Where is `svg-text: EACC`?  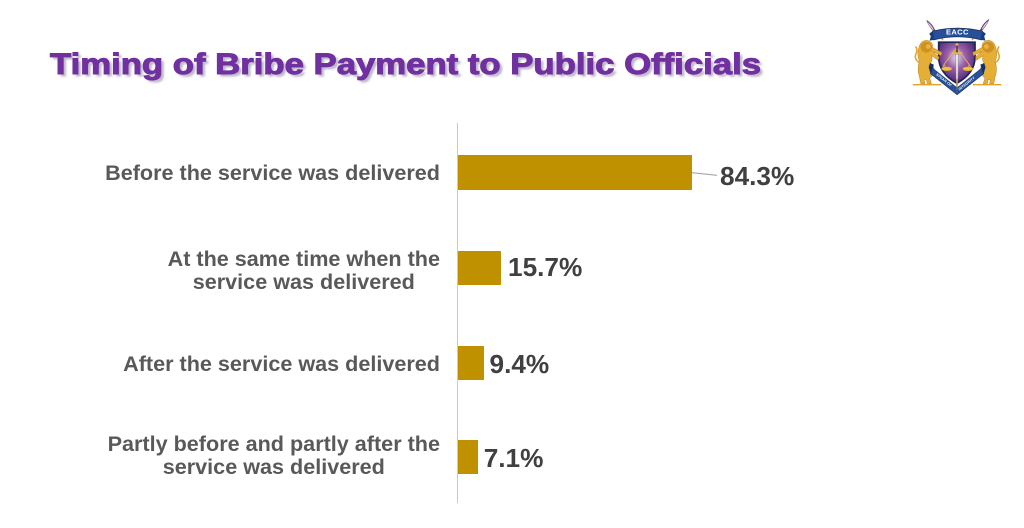
svg-text: EACC is located at coordinates (957, 32).